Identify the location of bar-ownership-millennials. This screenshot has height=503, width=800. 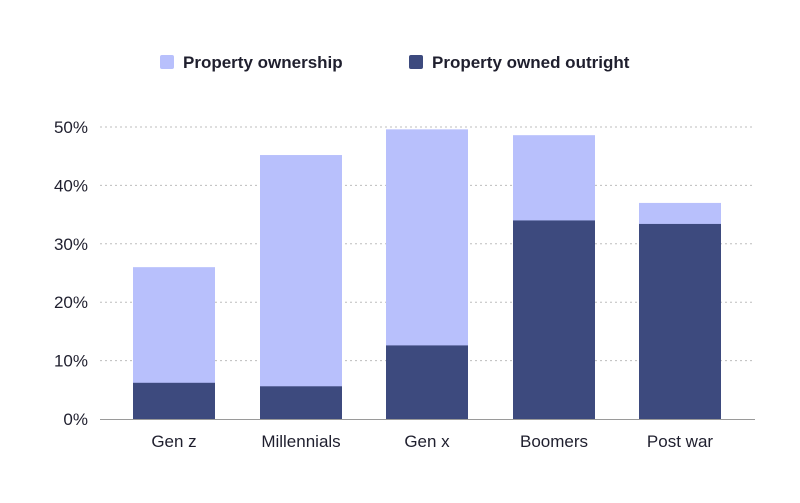
(301, 287).